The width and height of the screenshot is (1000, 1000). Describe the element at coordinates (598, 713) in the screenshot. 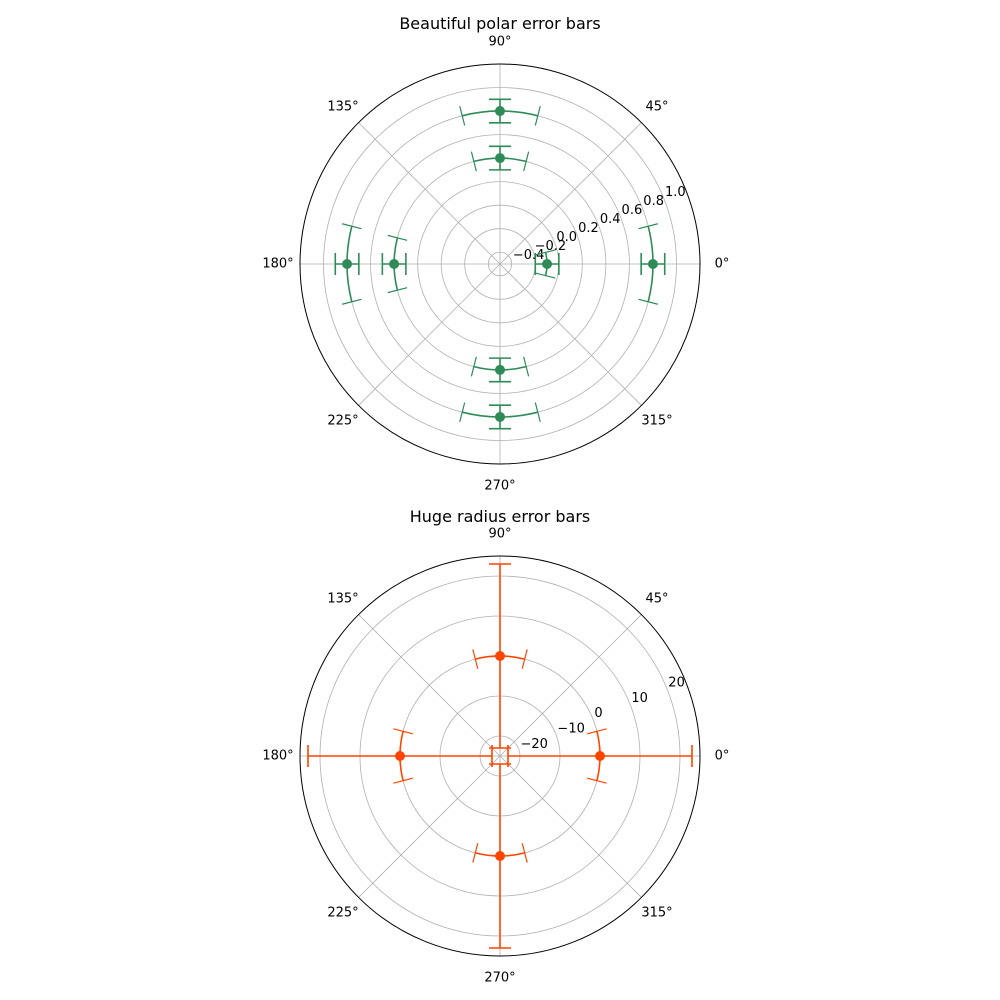

I see `r-tick-label: 0` at that location.